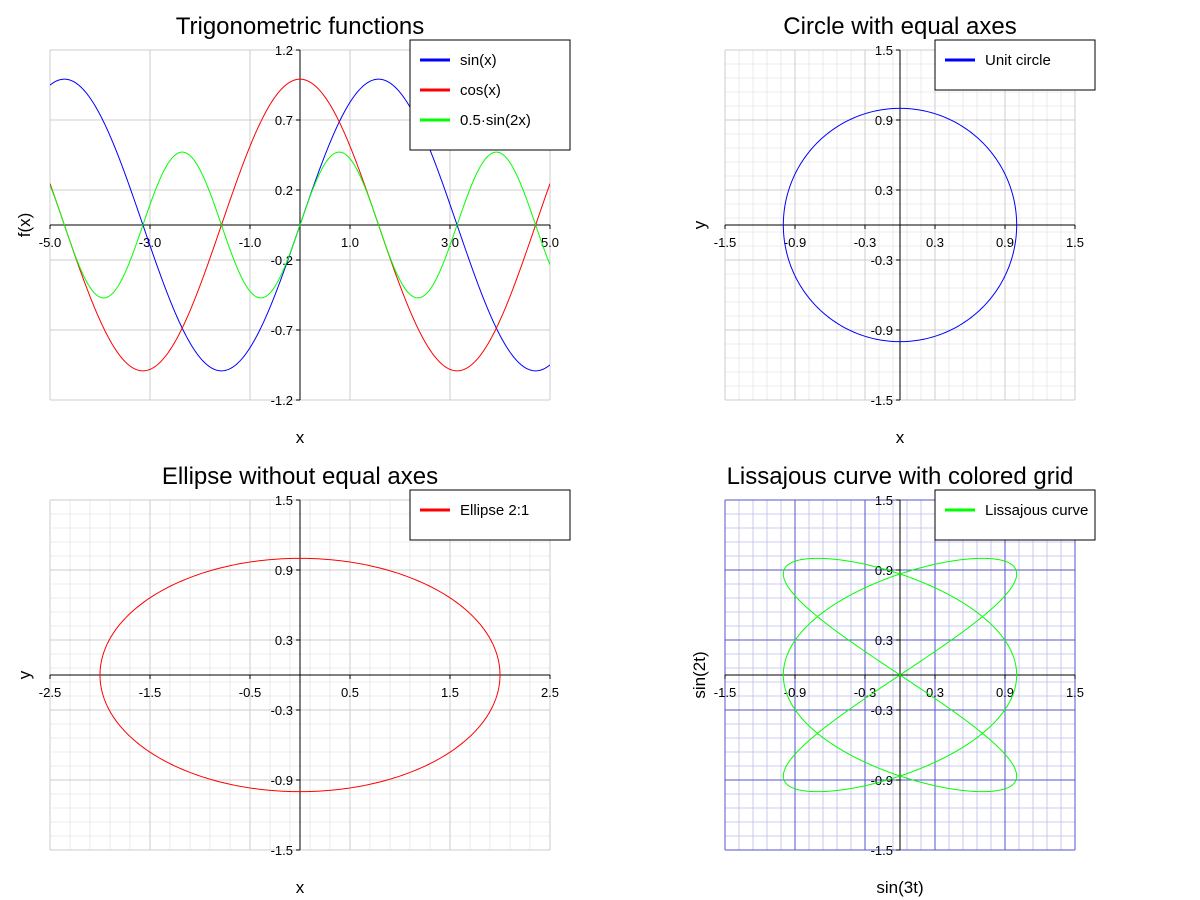 This screenshot has height=900, width=1200. What do you see at coordinates (282, 400) in the screenshot?
I see `y-tick-label: -1.2` at bounding box center [282, 400].